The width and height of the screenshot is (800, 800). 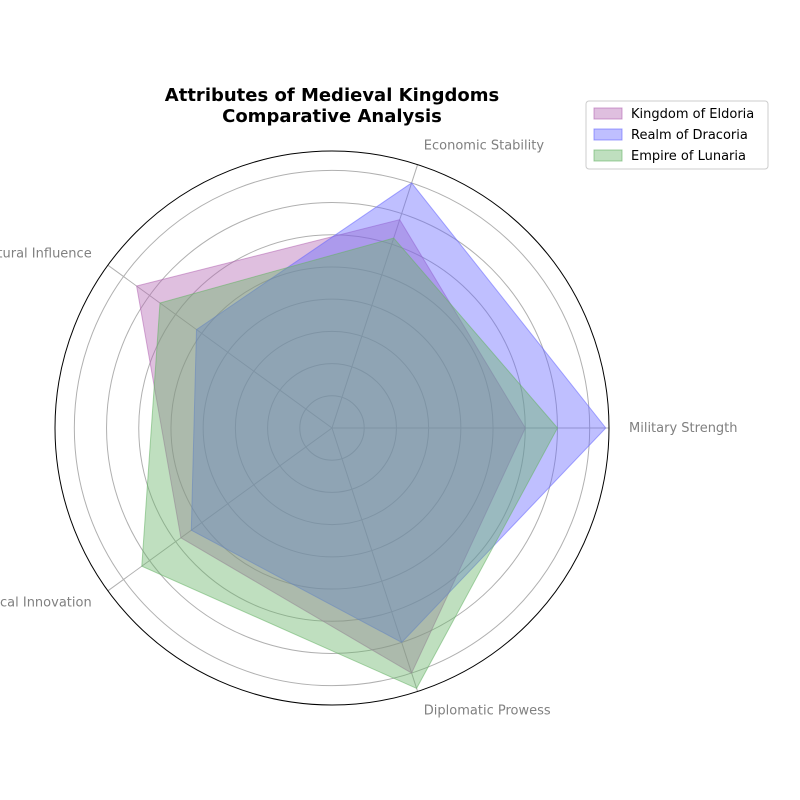 I want to click on legend-label: Empire of Lunaria, so click(x=688, y=156).